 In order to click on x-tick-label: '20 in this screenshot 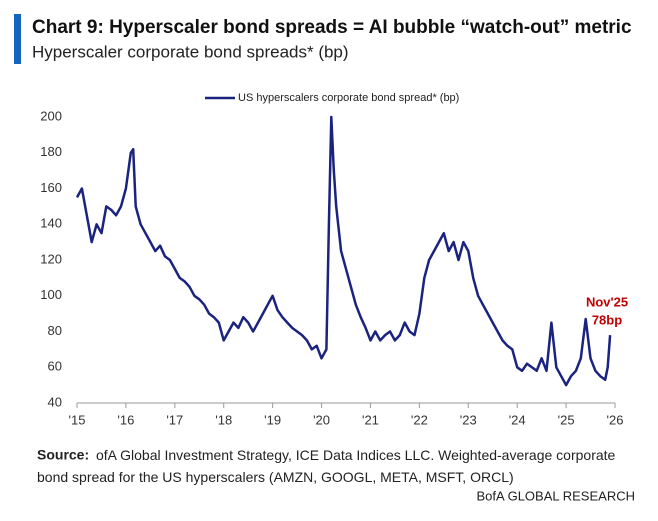, I will do `click(321, 419)`.